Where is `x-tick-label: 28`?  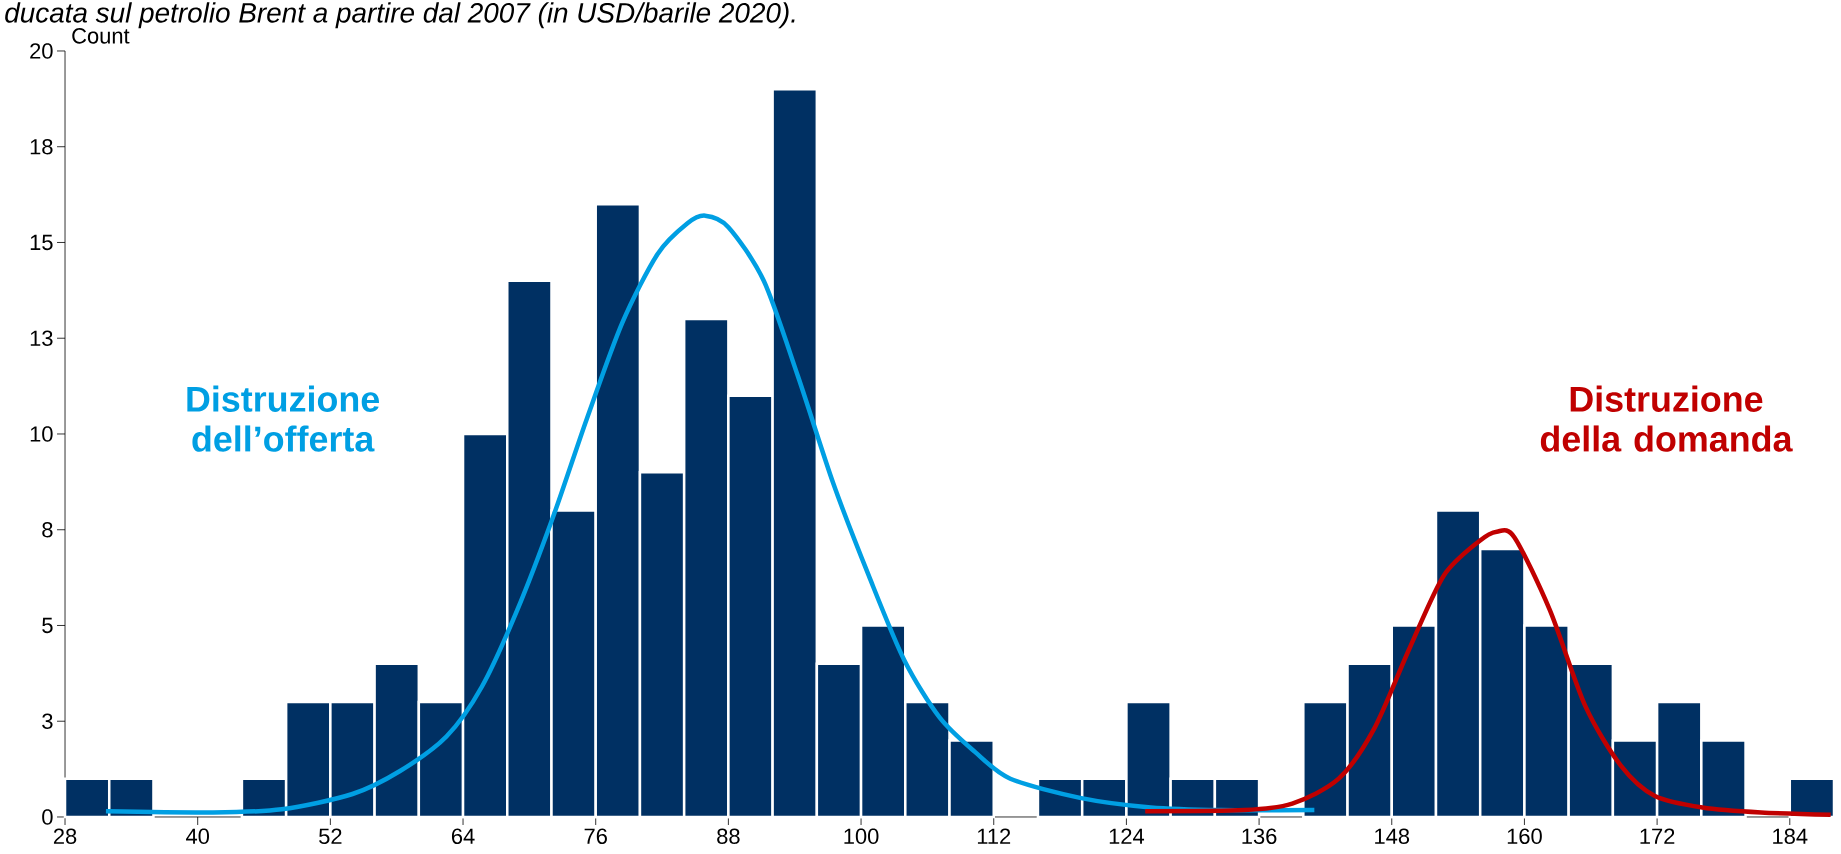 x-tick-label: 28 is located at coordinates (65, 836).